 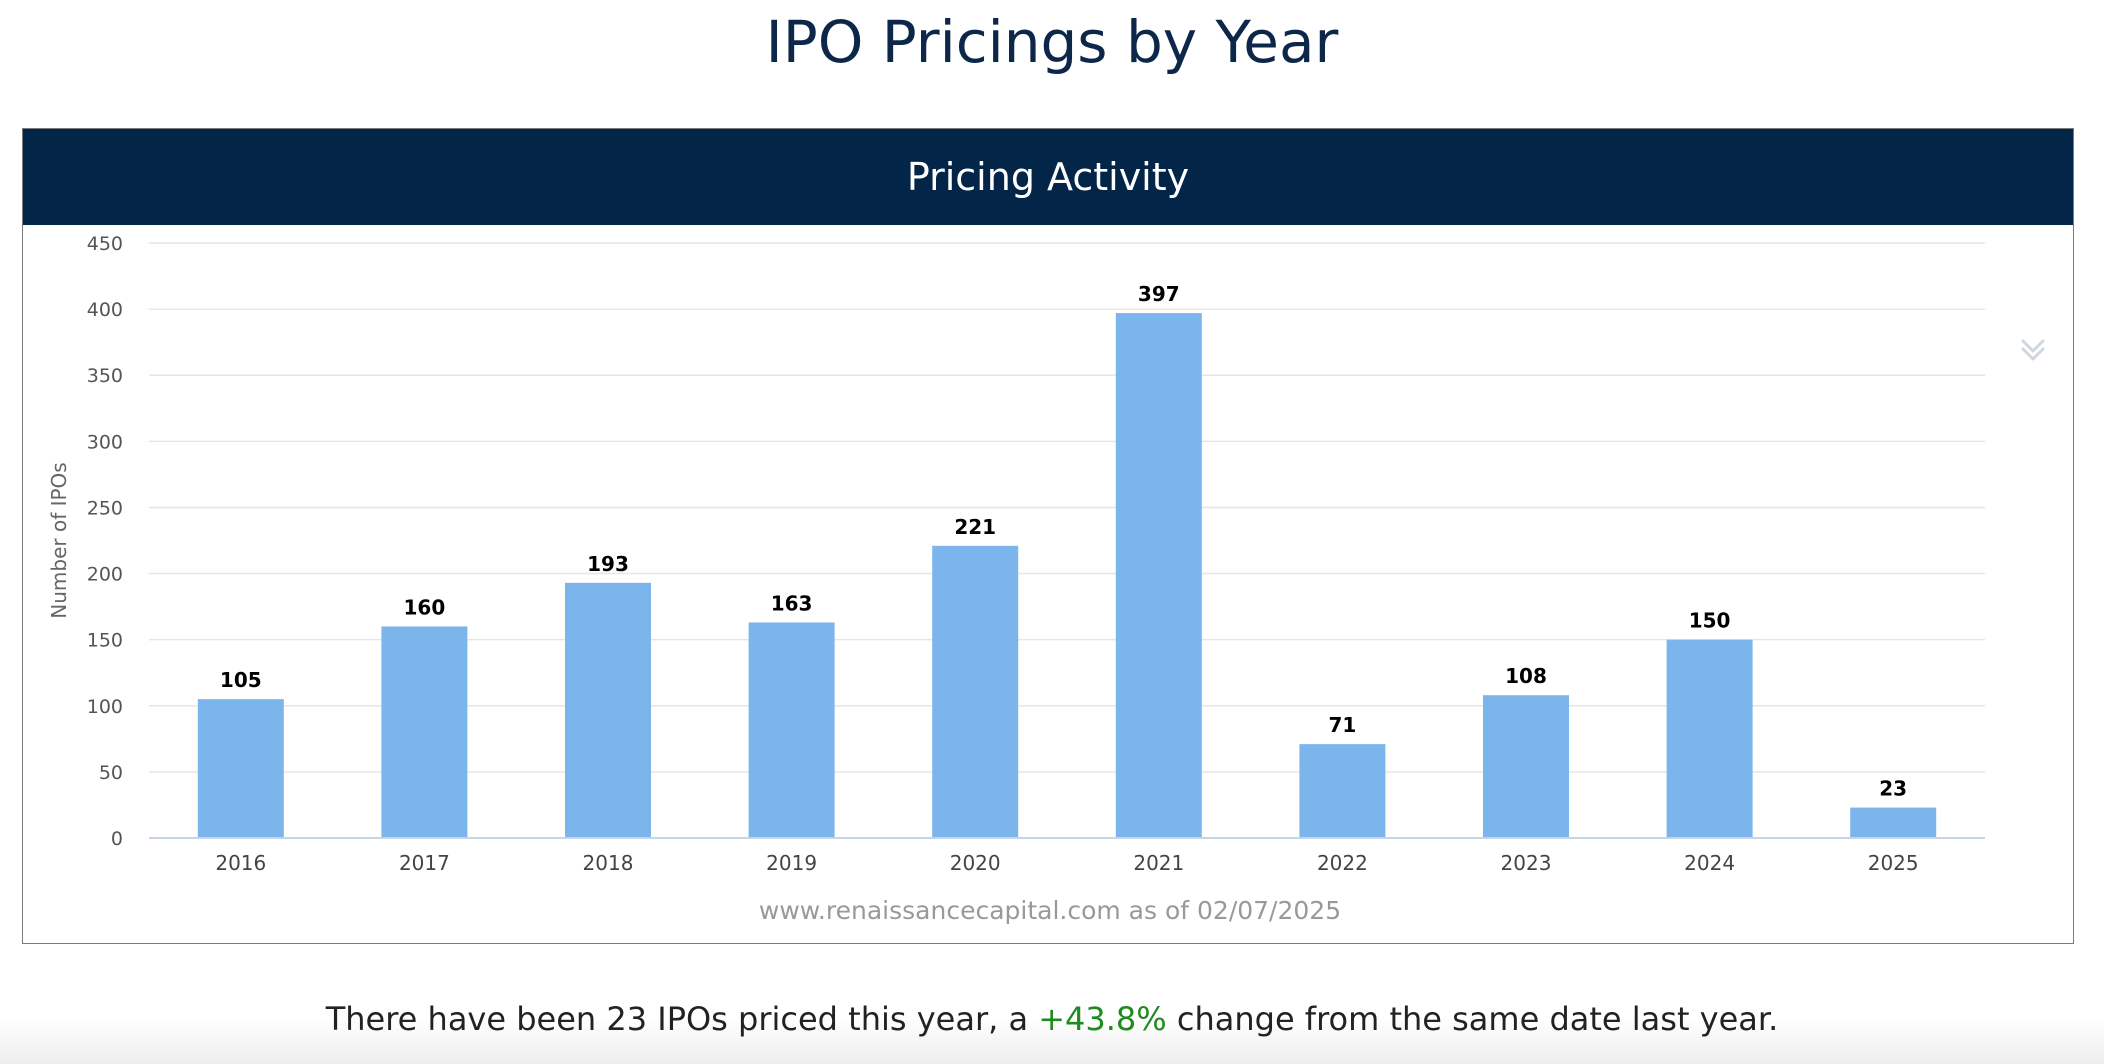 What do you see at coordinates (608, 564) in the screenshot?
I see `data-label: 193` at bounding box center [608, 564].